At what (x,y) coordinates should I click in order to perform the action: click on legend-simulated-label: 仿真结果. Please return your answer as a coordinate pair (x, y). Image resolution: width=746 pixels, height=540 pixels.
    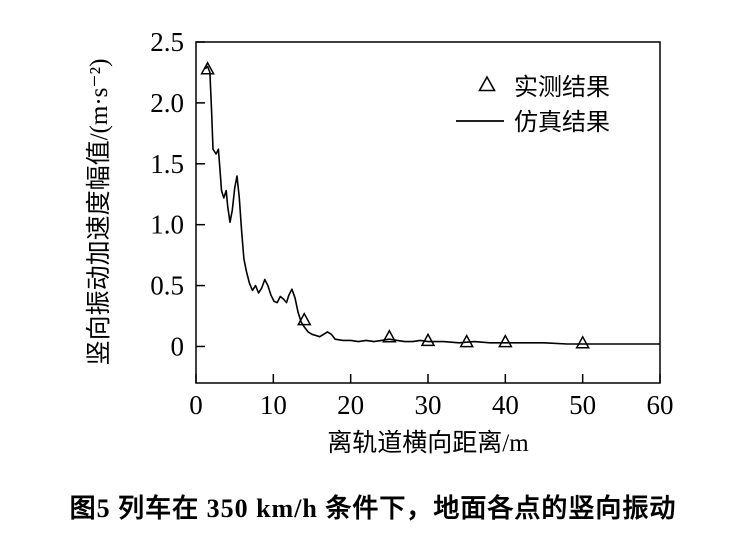
    Looking at the image, I should click on (562, 122).